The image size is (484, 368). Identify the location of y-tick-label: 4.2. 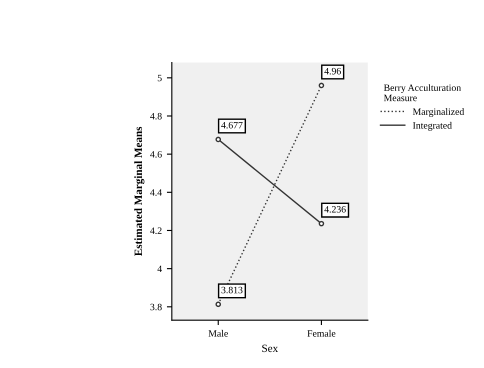
(156, 230).